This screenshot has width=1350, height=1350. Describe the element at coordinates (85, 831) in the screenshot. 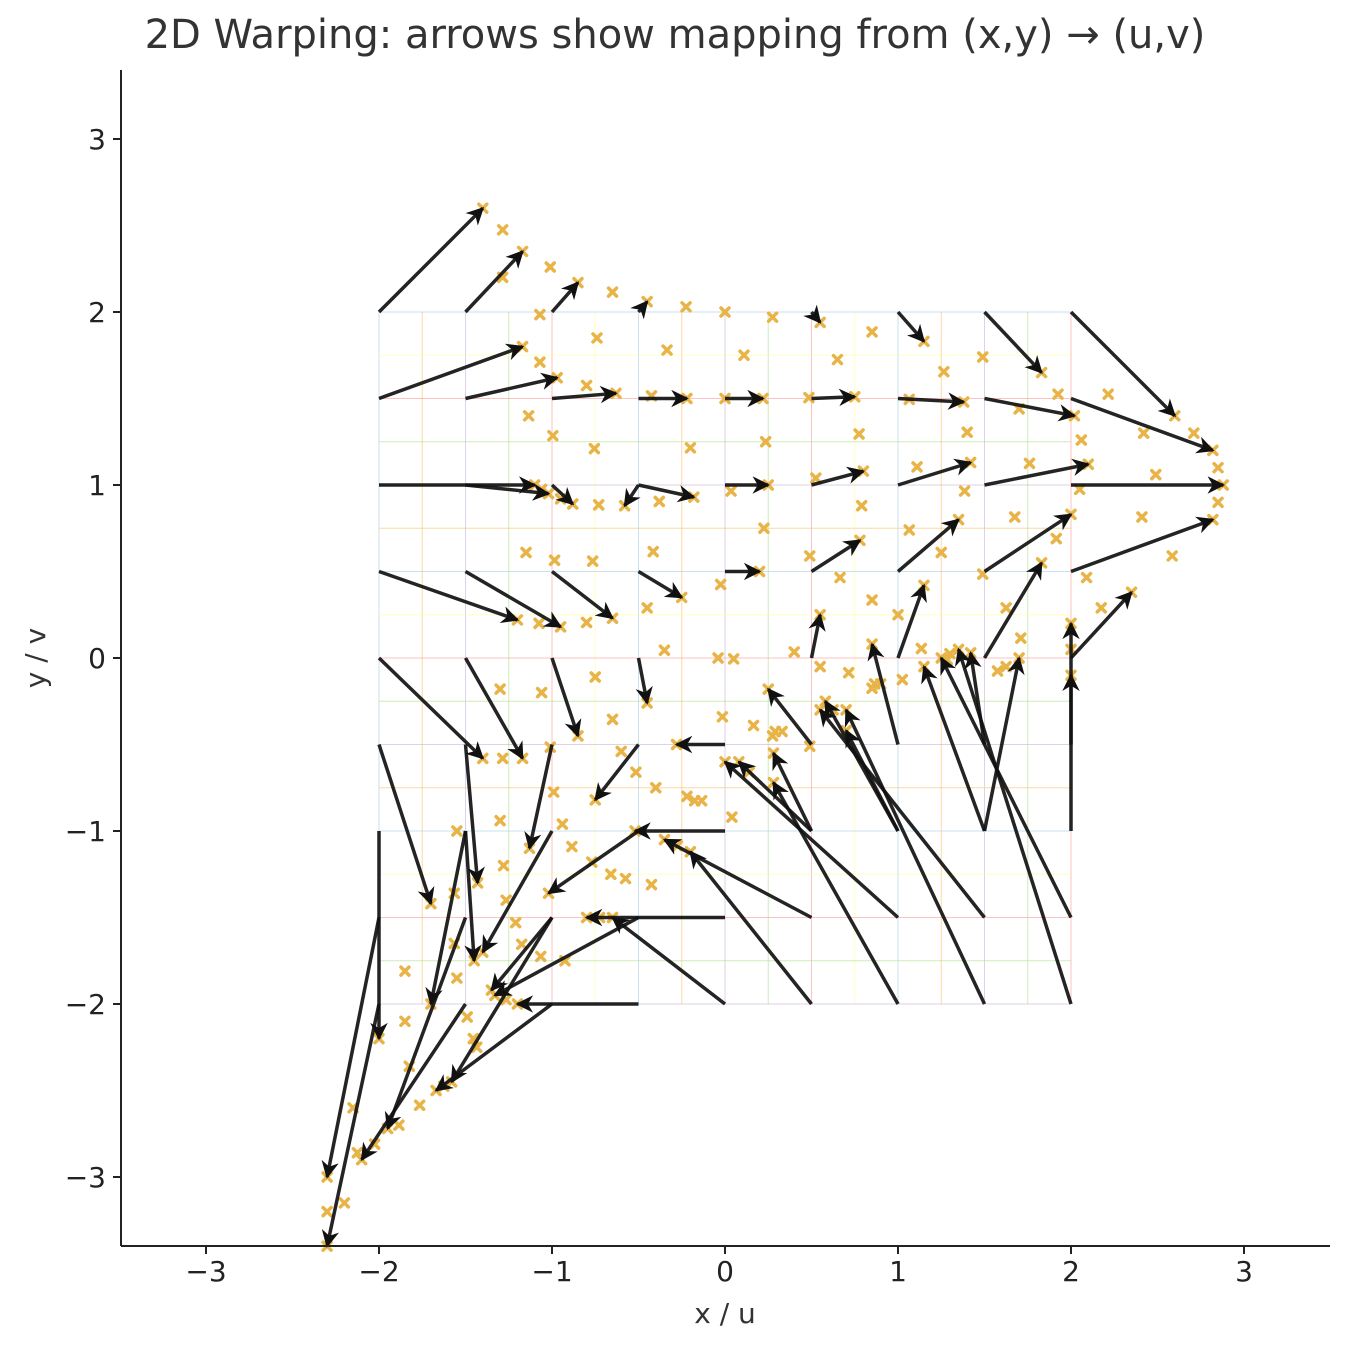

I see `y-tick-label: −1` at that location.